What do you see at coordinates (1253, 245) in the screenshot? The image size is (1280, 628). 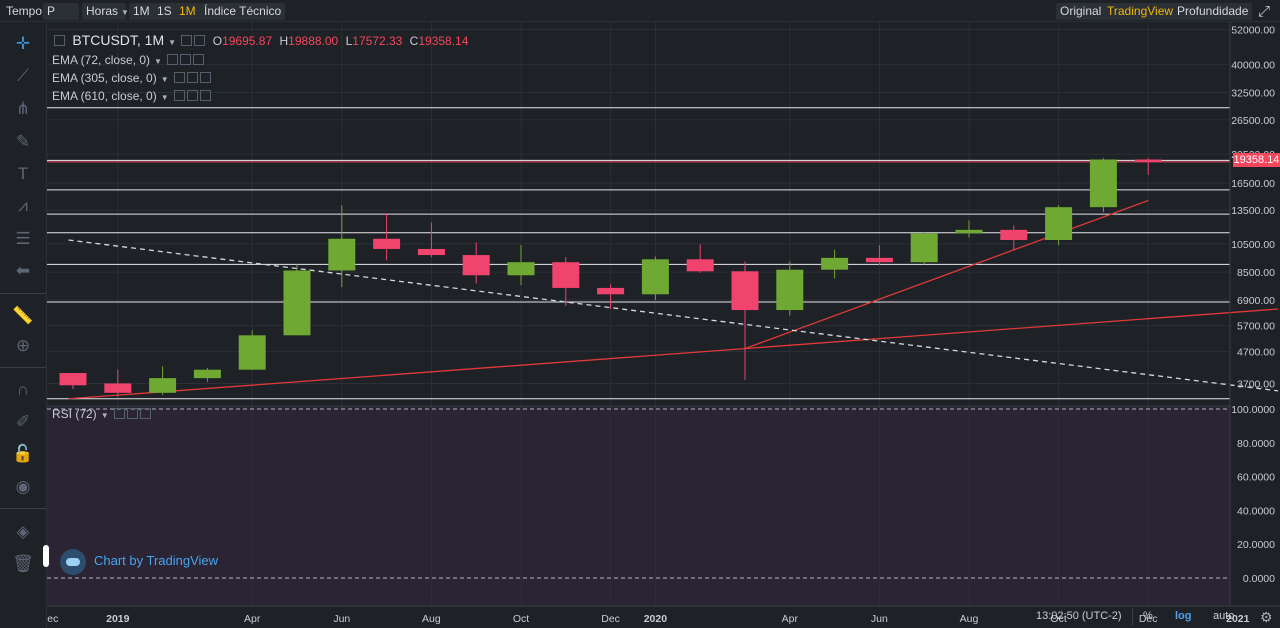 I see `price-tick-label: 10500.00` at bounding box center [1253, 245].